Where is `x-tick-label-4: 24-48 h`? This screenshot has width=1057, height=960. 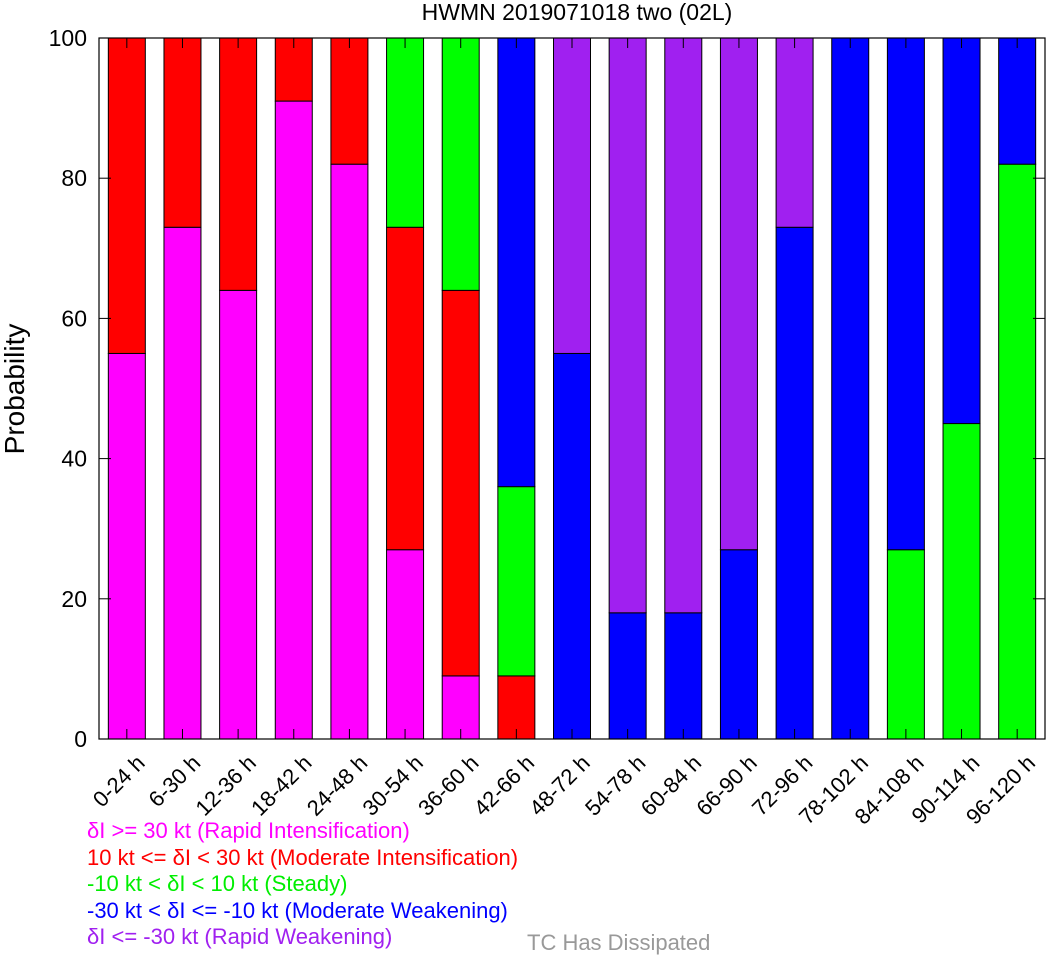 x-tick-label-4: 24-48 h is located at coordinates (337, 785).